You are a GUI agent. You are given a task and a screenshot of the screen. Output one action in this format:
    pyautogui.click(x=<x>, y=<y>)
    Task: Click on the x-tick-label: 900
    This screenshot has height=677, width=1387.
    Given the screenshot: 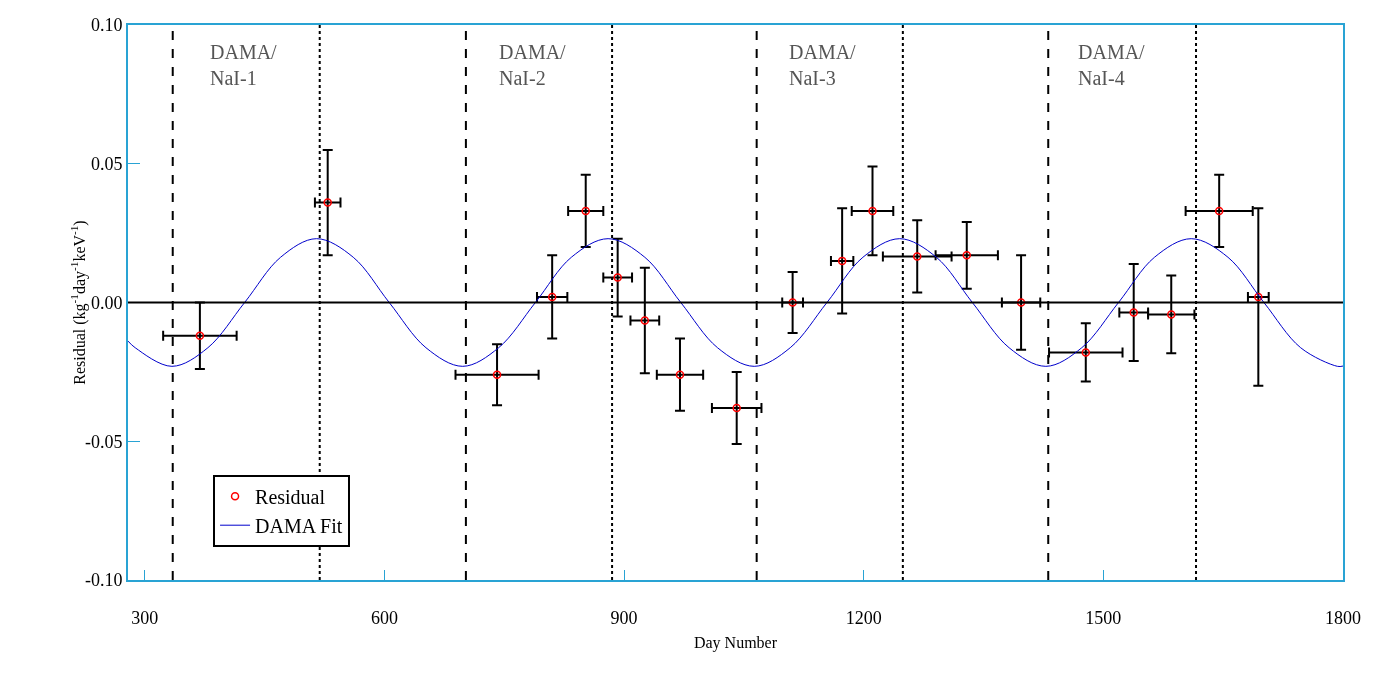 What is the action you would take?
    pyautogui.click(x=624, y=617)
    